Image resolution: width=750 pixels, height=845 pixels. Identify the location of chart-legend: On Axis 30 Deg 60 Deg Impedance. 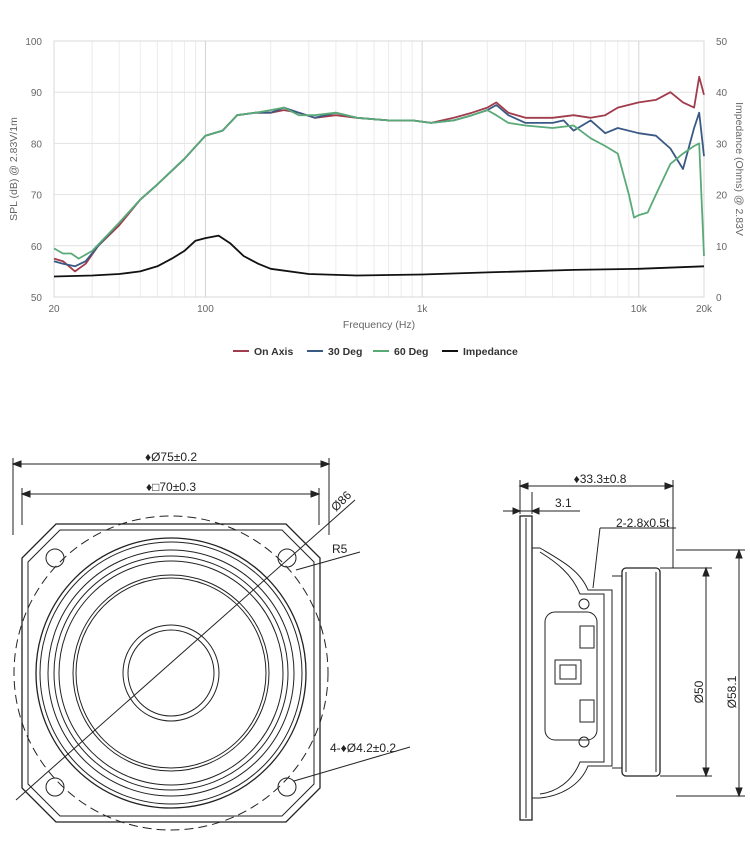
(375, 352).